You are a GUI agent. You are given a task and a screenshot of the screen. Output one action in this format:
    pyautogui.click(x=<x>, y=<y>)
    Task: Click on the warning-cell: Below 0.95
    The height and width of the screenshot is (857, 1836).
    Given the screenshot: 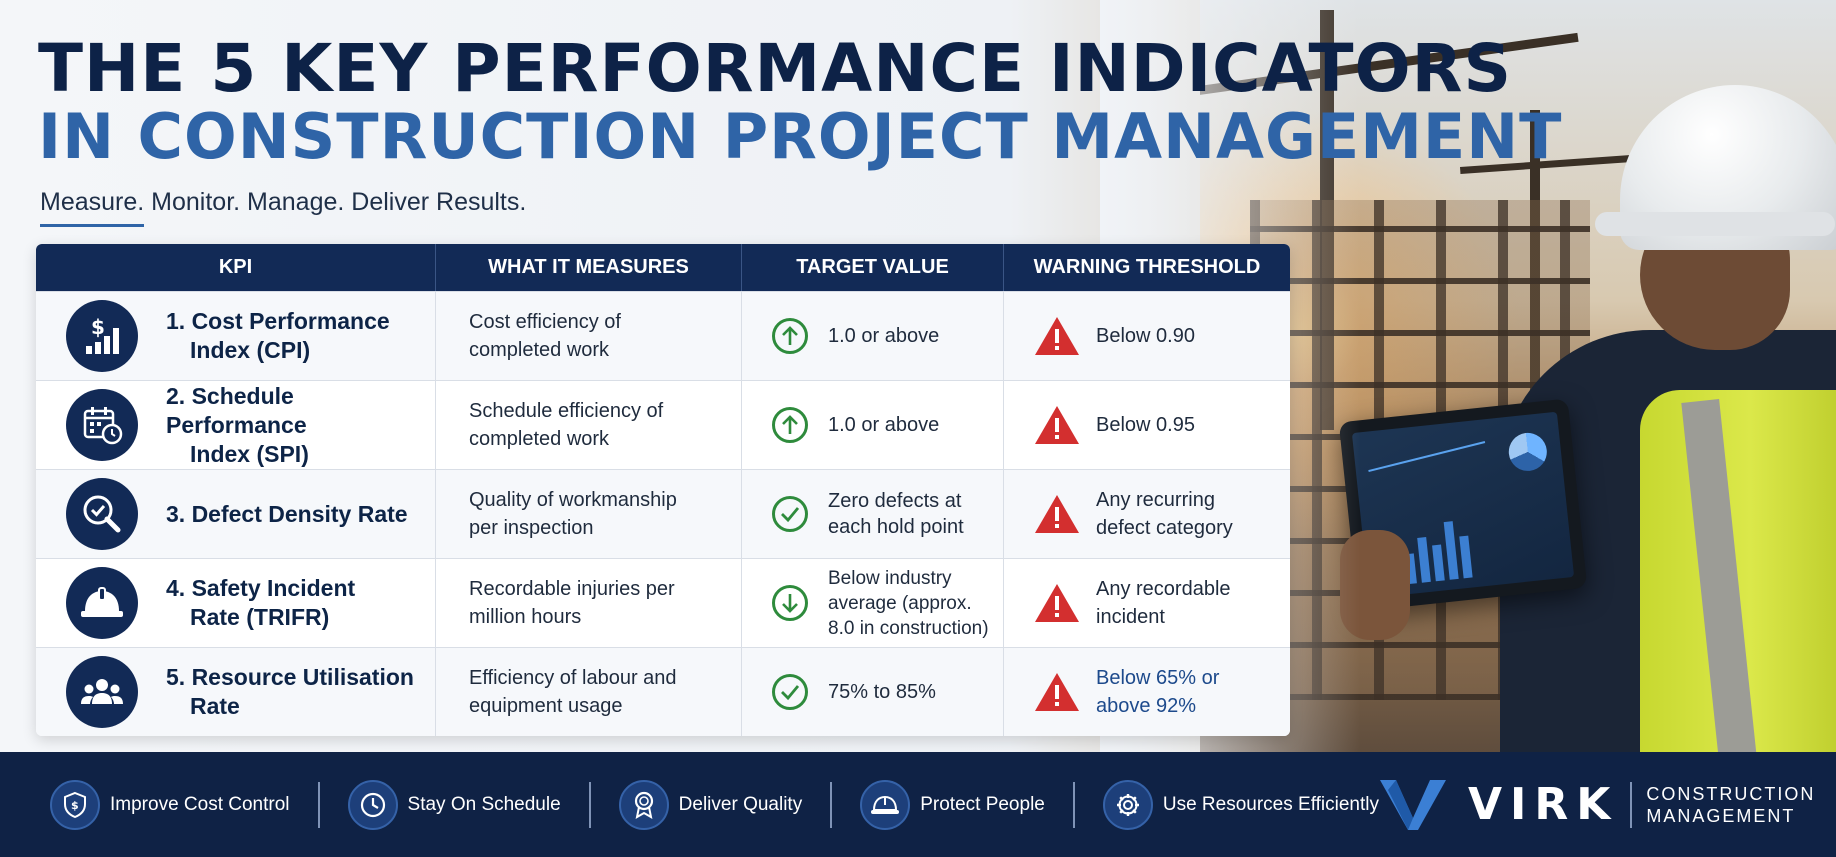 What is the action you would take?
    pyautogui.click(x=1147, y=425)
    